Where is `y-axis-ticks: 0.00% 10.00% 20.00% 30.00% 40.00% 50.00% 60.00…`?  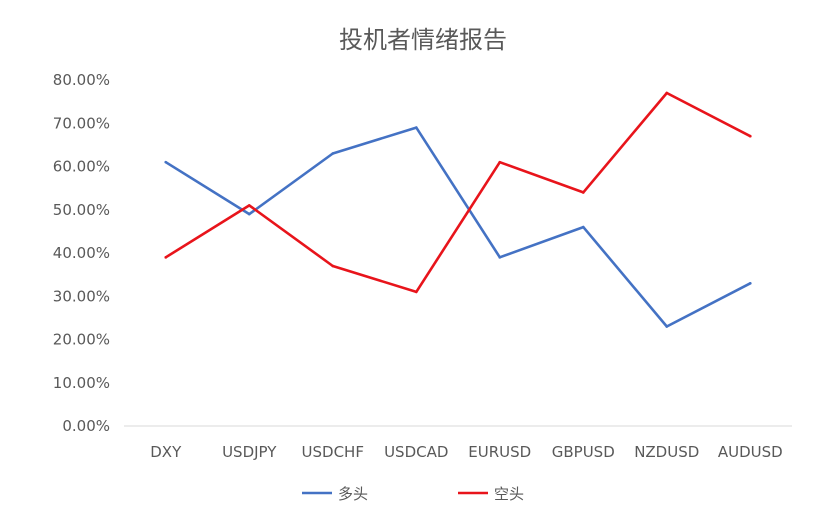 y-axis-ticks: 0.00% 10.00% 20.00% 30.00% 40.00% 50.00% 60.00… is located at coordinates (81, 253).